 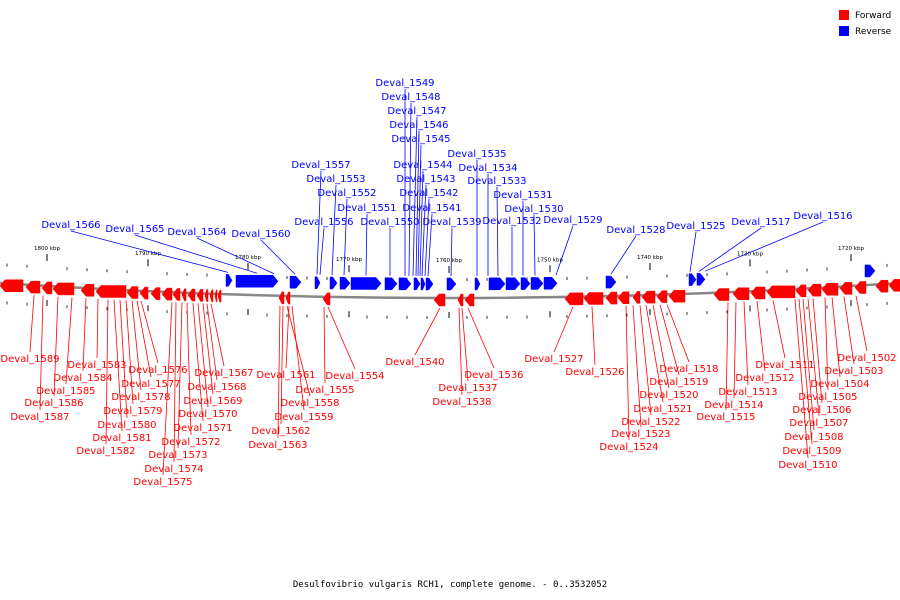 What do you see at coordinates (196, 232) in the screenshot?
I see `gene-label-deval-1564: Deval_1564` at bounding box center [196, 232].